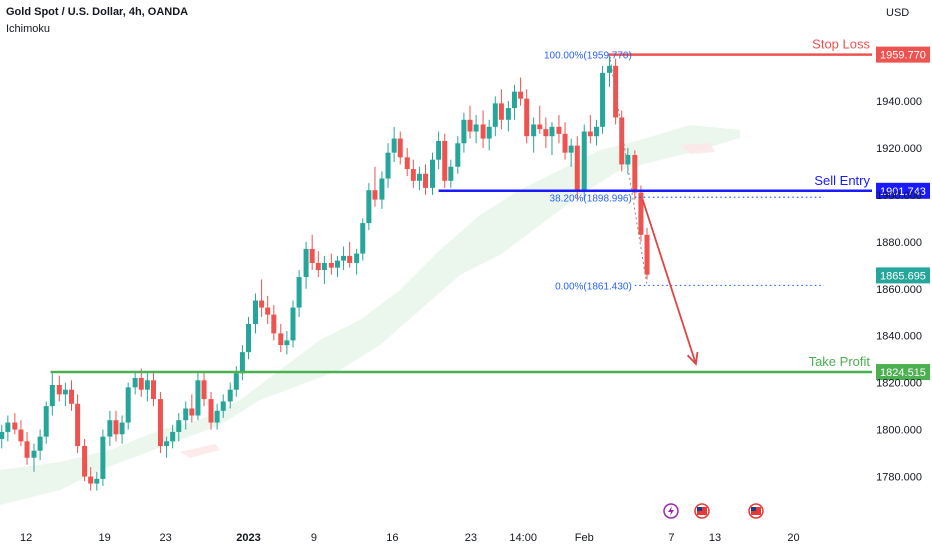 This screenshot has height=550, width=932. What do you see at coordinates (593, 286) in the screenshot?
I see `fib-level-label: 0.00%(1861.430)` at bounding box center [593, 286].